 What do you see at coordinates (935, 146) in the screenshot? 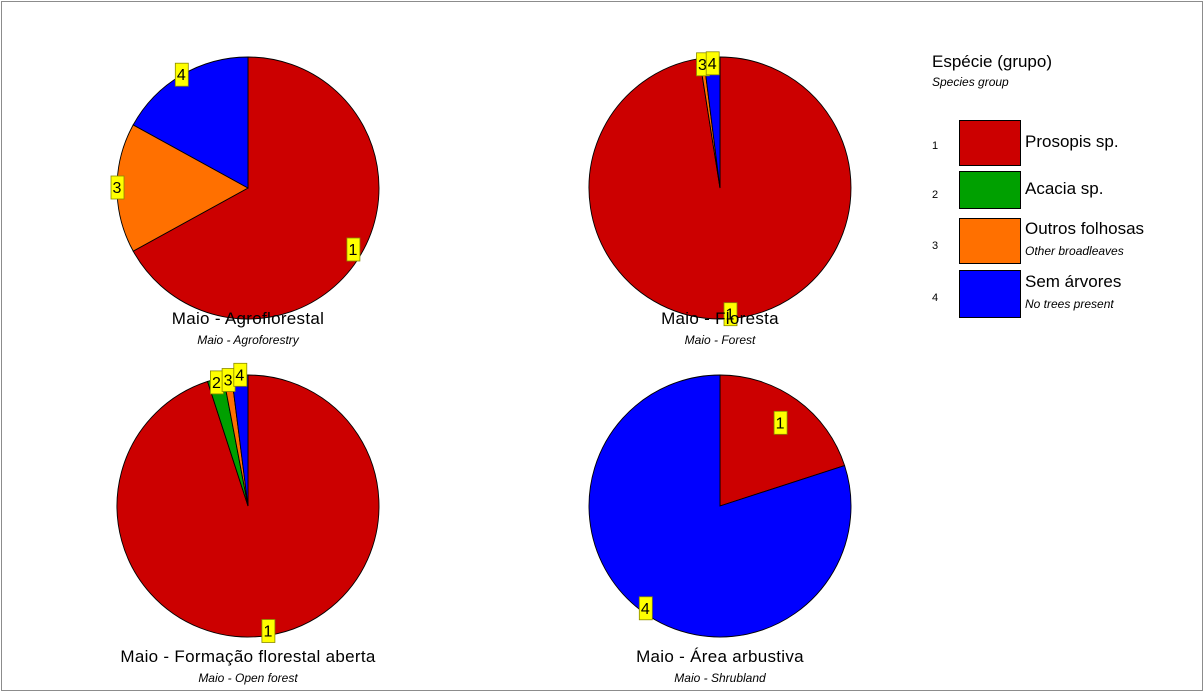
I see `legend-item-number: 1` at bounding box center [935, 146].